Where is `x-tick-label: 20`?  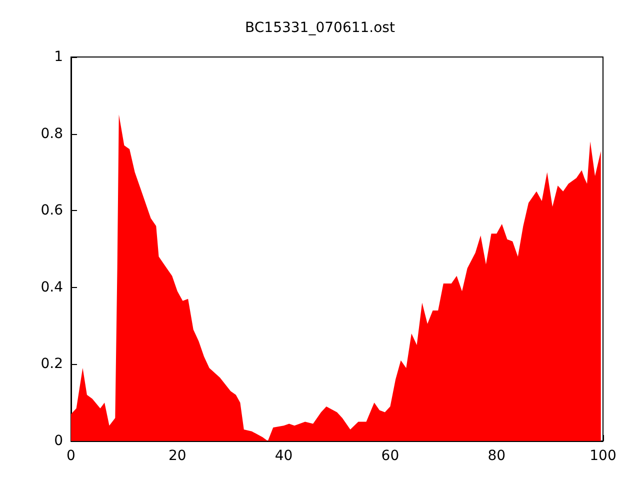 x-tick-label: 20 is located at coordinates (177, 456).